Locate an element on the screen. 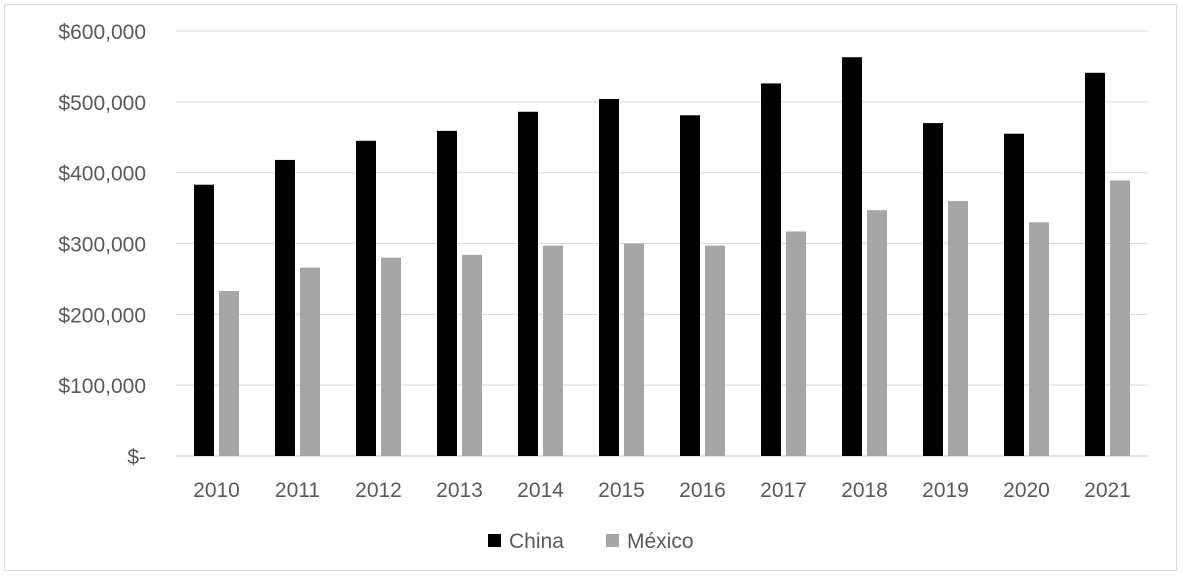 Image resolution: width=1183 pixels, height=577 pixels. y-tick-label: $300,000 is located at coordinates (102, 245).